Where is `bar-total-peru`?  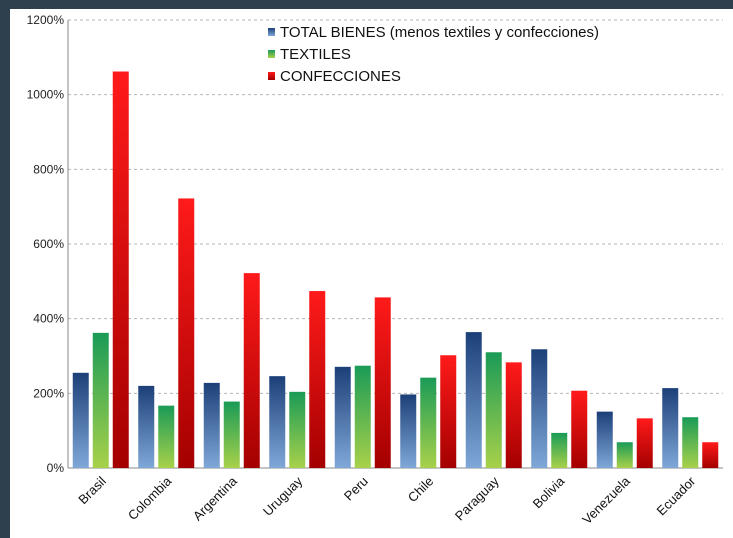 bar-total-peru is located at coordinates (342, 417).